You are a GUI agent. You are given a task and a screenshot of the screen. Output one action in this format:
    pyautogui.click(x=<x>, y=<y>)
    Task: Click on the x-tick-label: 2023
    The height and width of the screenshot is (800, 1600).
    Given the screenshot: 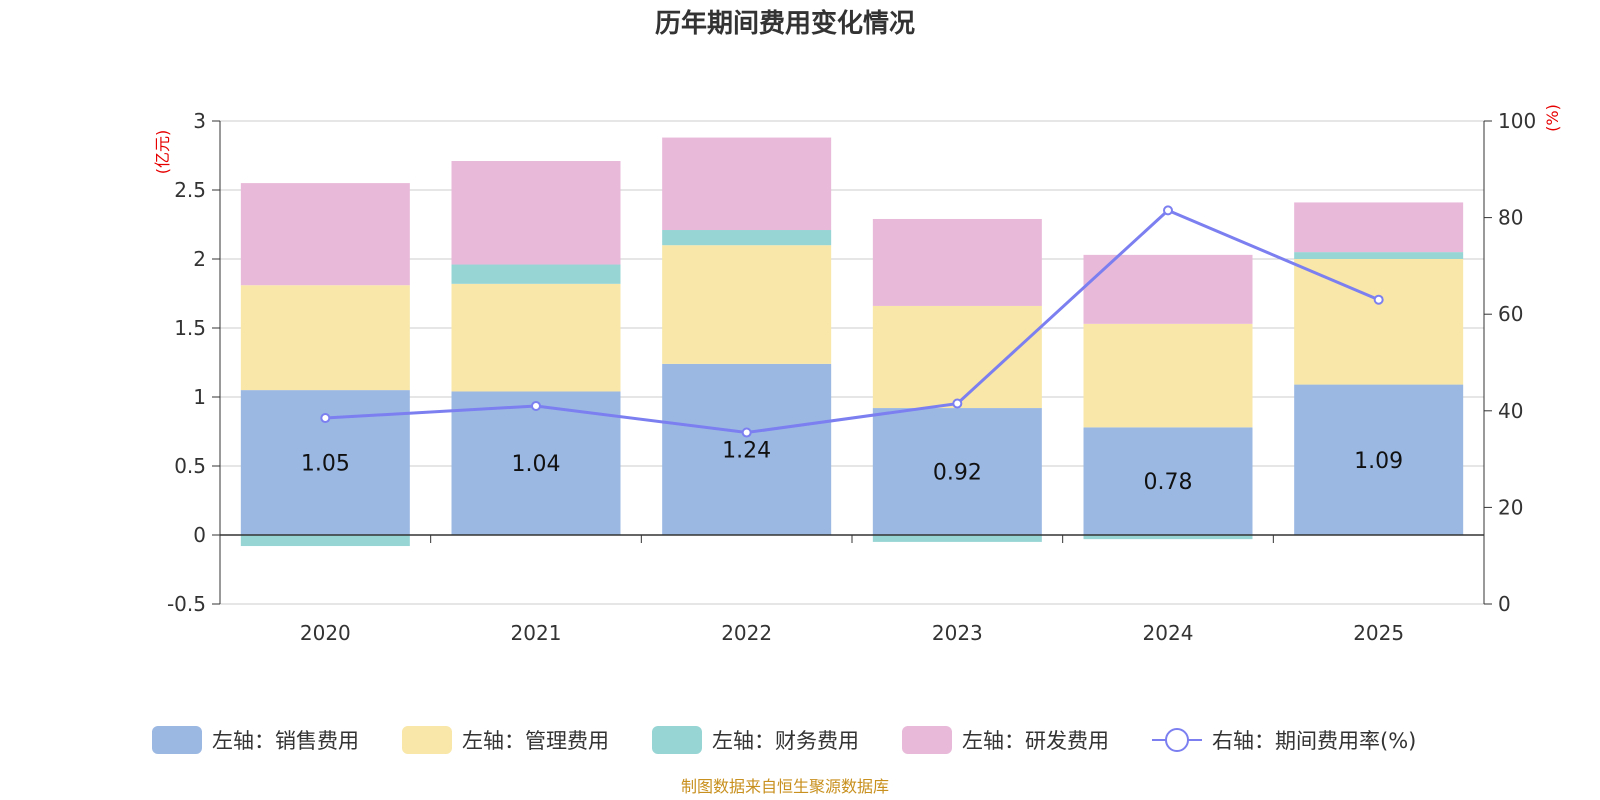 What is the action you would take?
    pyautogui.click(x=957, y=633)
    